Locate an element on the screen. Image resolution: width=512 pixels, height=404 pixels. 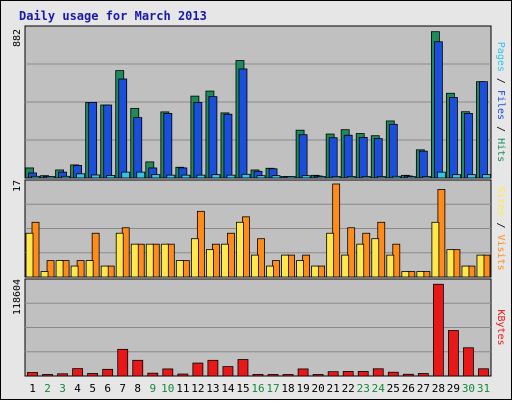
x-tick-label-day-16: 16 is located at coordinates (257, 388).